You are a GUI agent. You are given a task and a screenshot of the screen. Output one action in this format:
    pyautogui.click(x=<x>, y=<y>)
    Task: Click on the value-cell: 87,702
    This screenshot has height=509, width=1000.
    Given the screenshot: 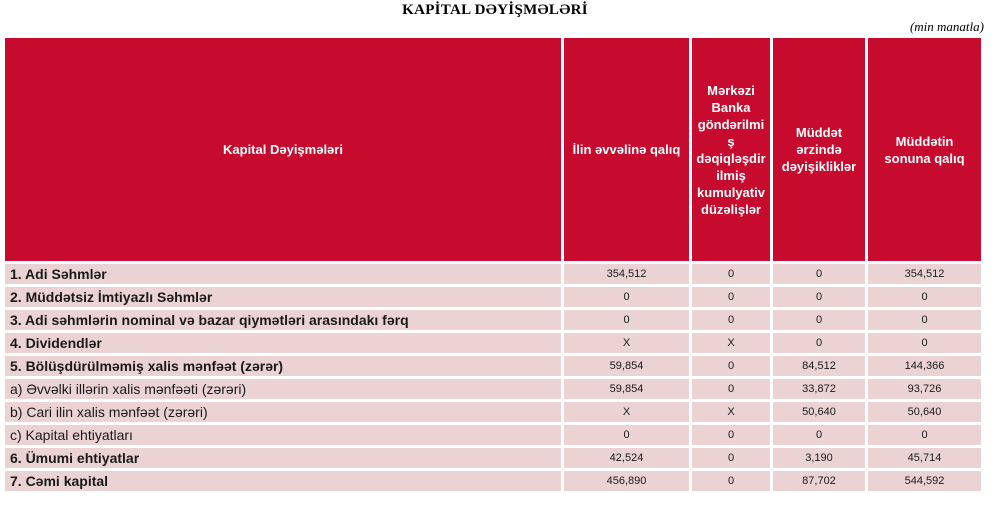 What is the action you would take?
    pyautogui.click(x=819, y=481)
    